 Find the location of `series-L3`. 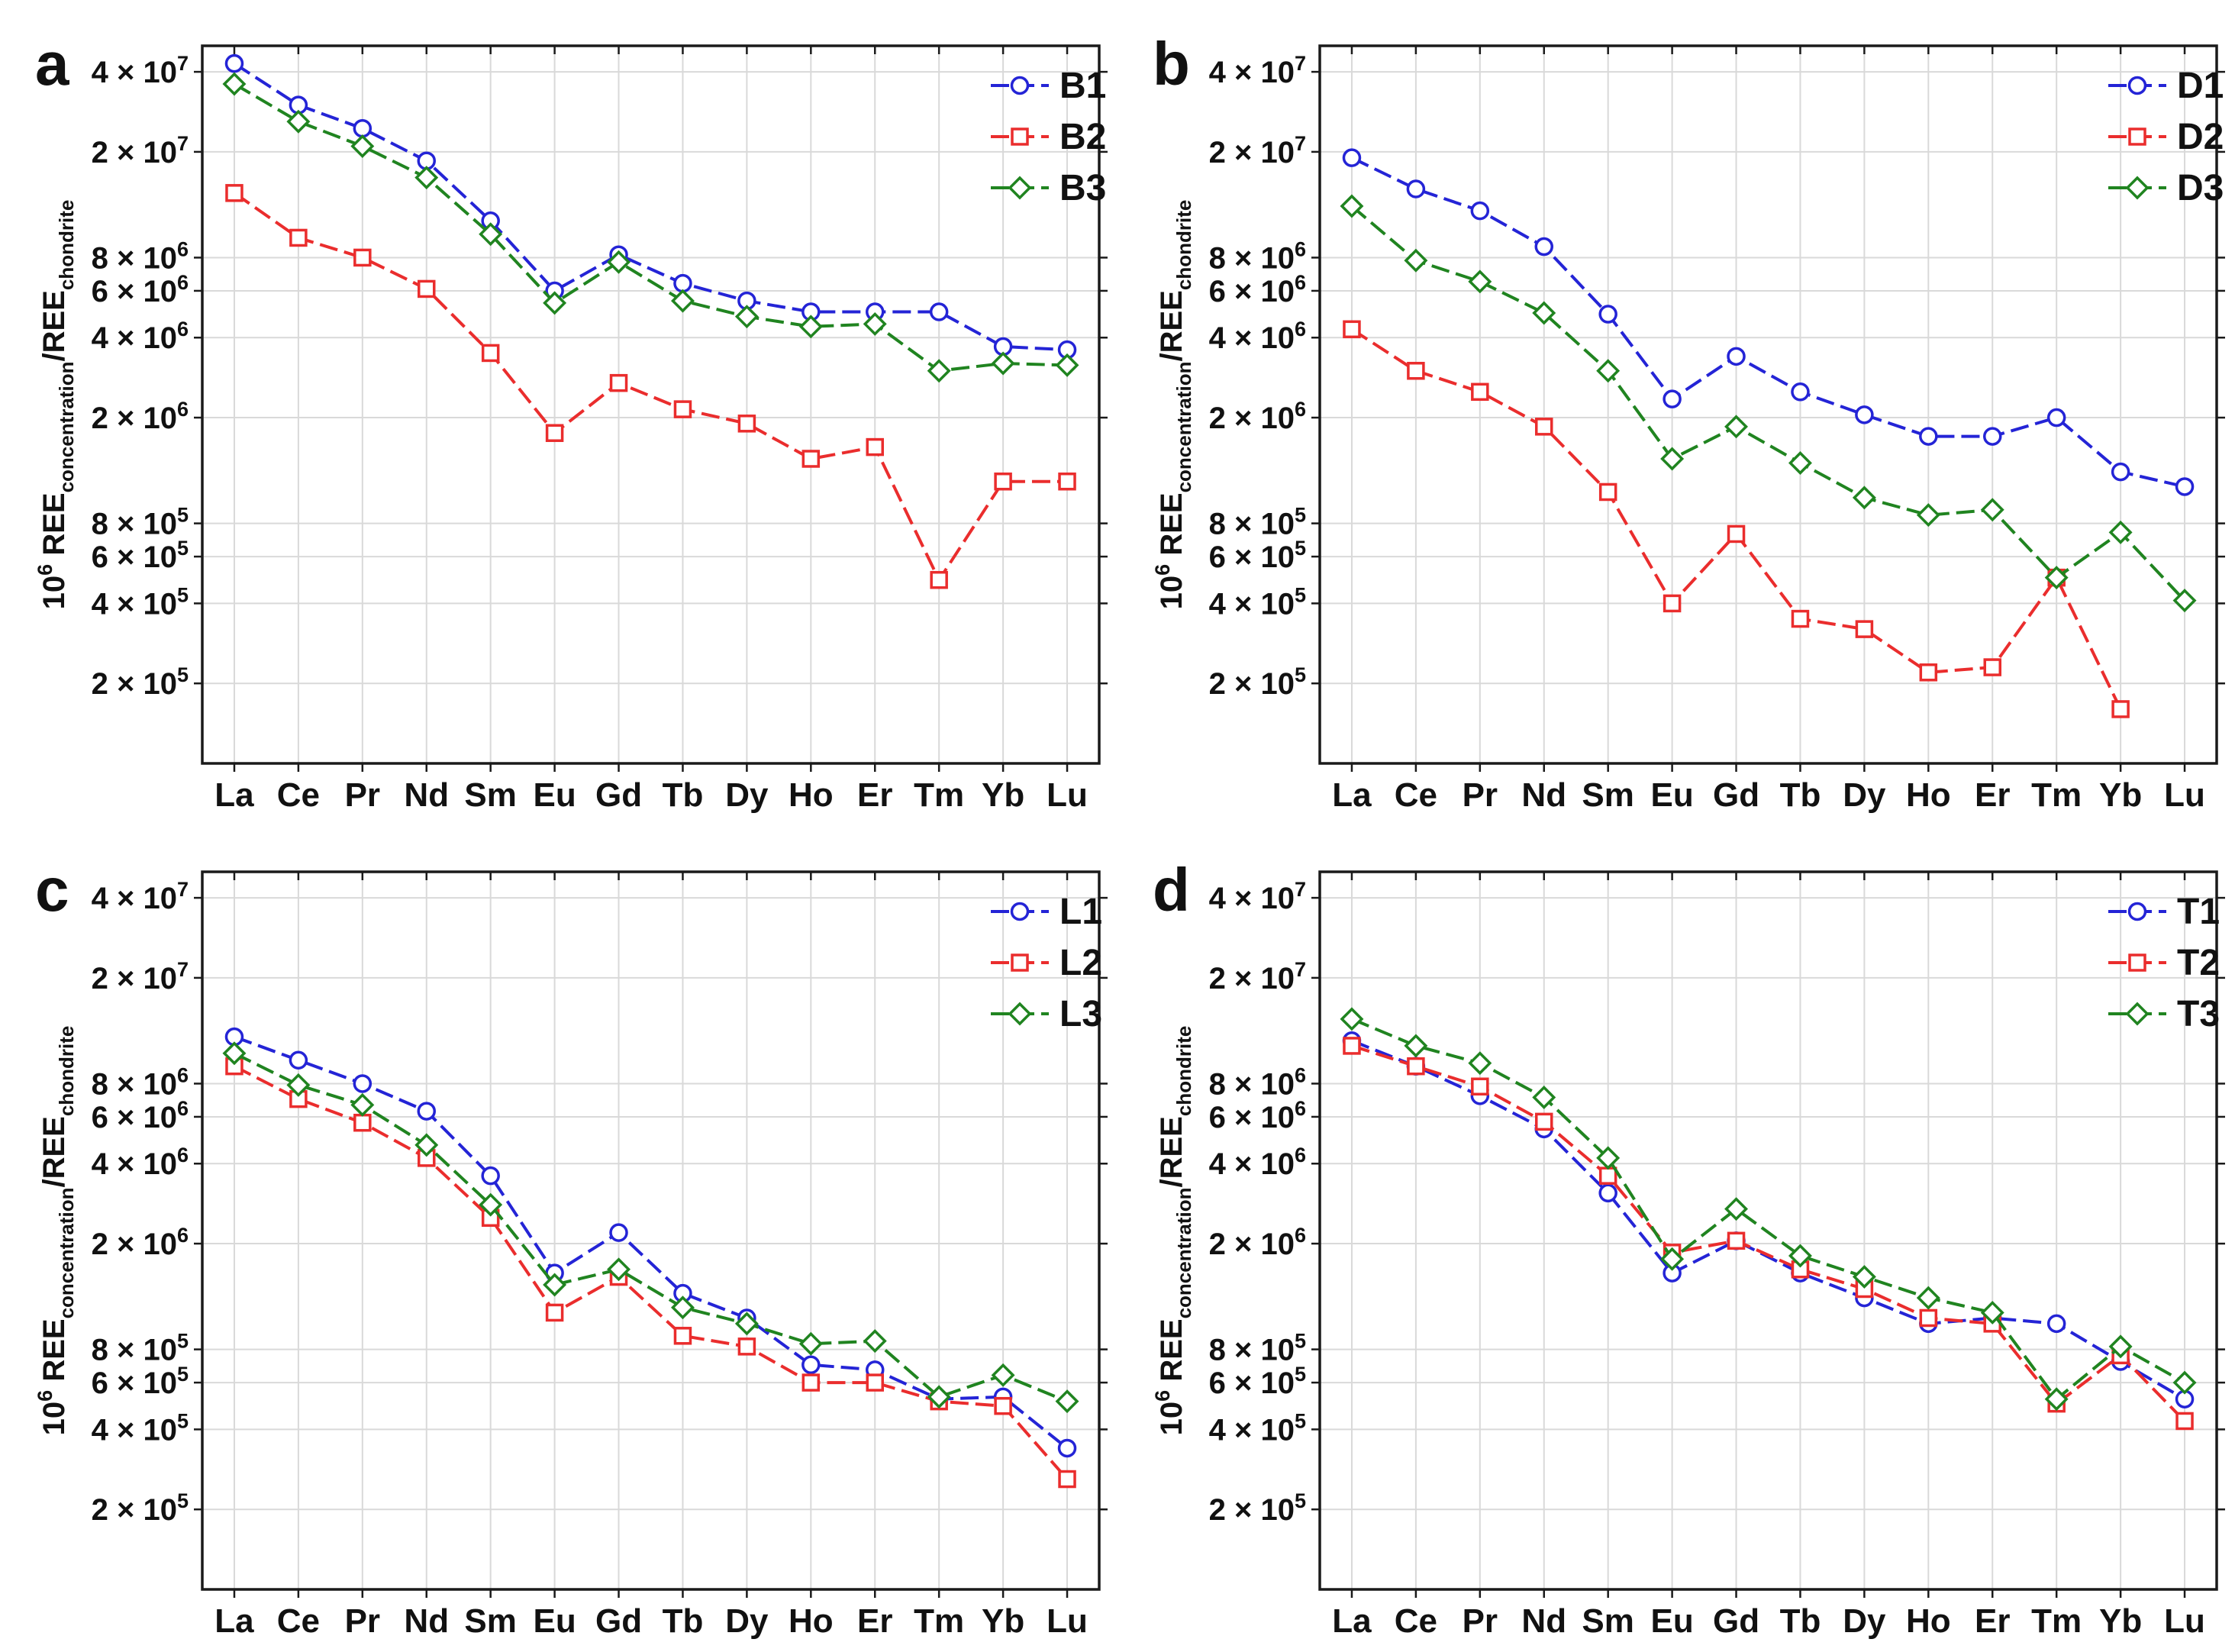

series-L3 is located at coordinates (650, 1227).